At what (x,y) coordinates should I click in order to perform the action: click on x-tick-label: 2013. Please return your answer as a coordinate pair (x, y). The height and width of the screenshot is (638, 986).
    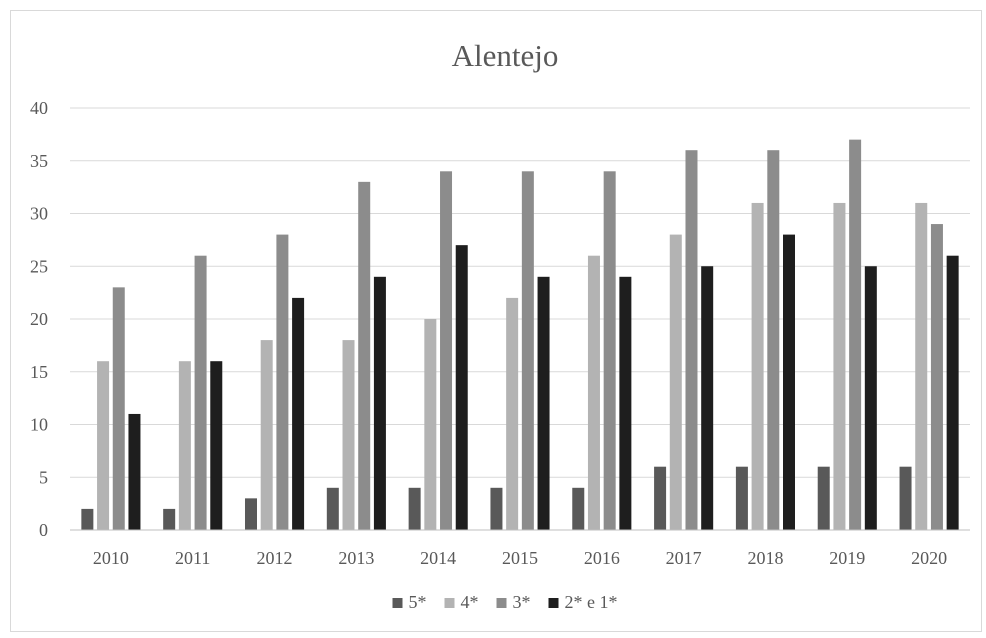
    Looking at the image, I should click on (356, 558).